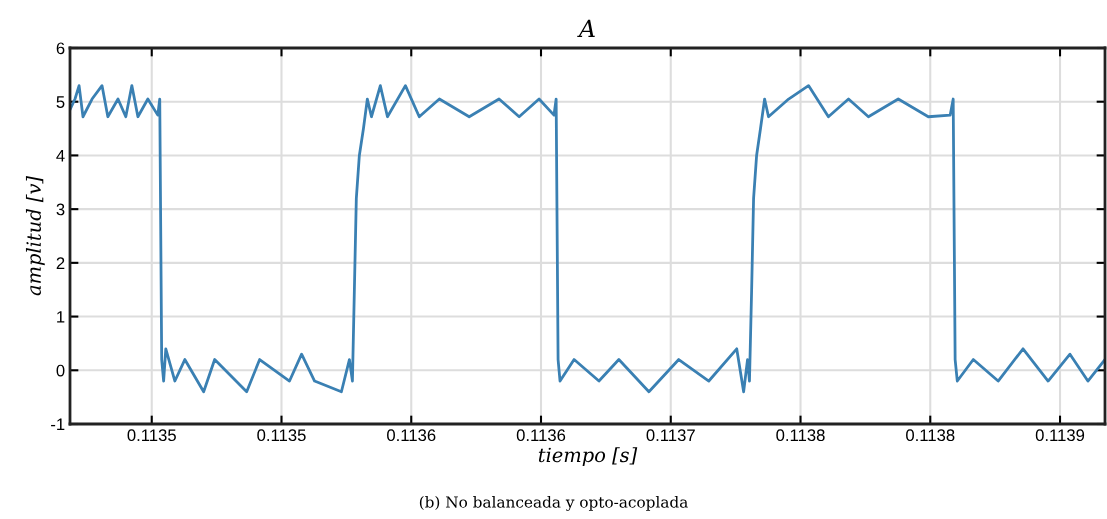 This screenshot has width=1107, height=519. What do you see at coordinates (586, 28) in the screenshot?
I see `chart-title: A` at bounding box center [586, 28].